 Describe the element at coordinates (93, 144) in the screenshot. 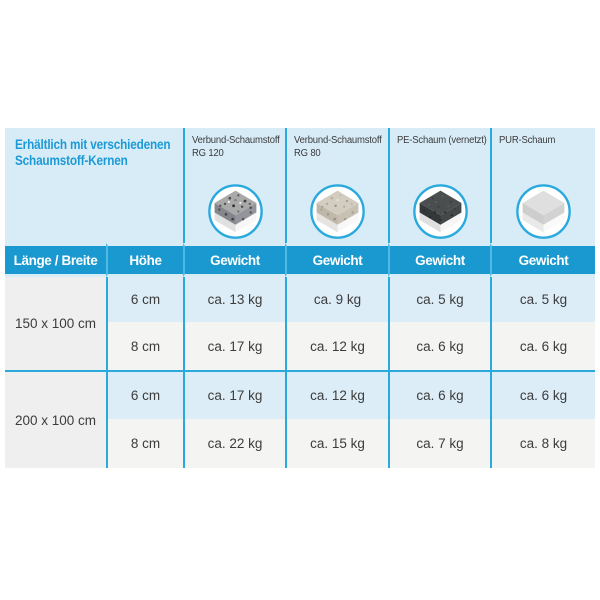

I see `title-line-1: Erhältlich mit verschiedenen` at that location.